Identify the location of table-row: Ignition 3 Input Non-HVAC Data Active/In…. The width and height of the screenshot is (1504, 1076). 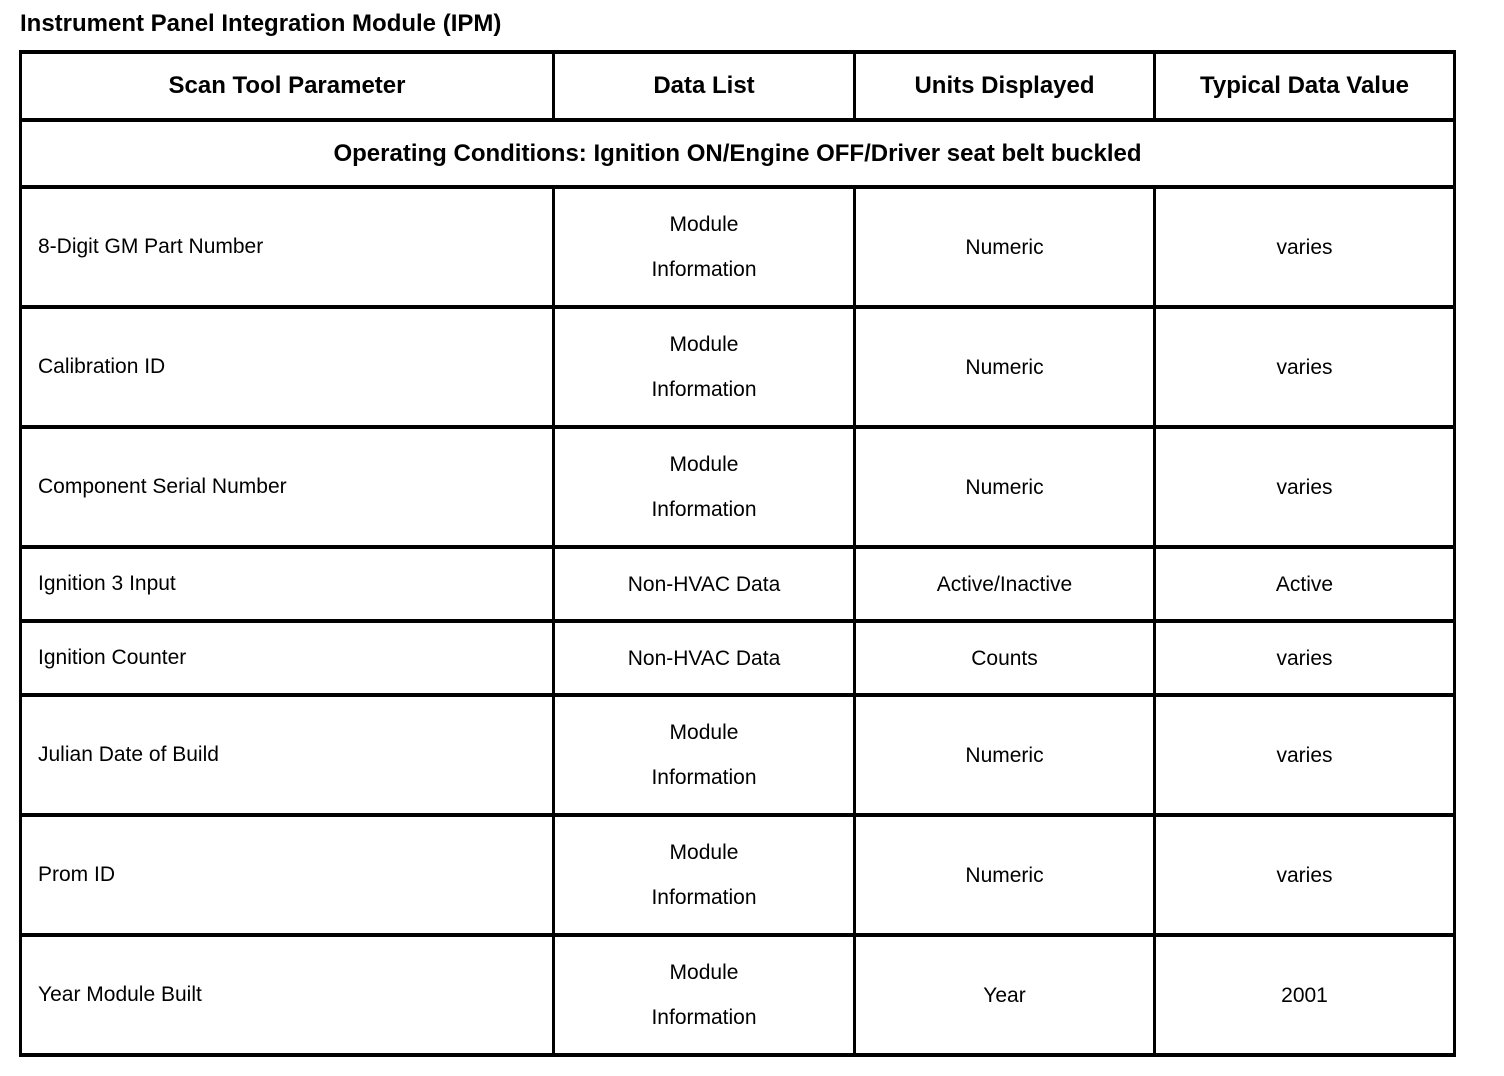
(737, 584).